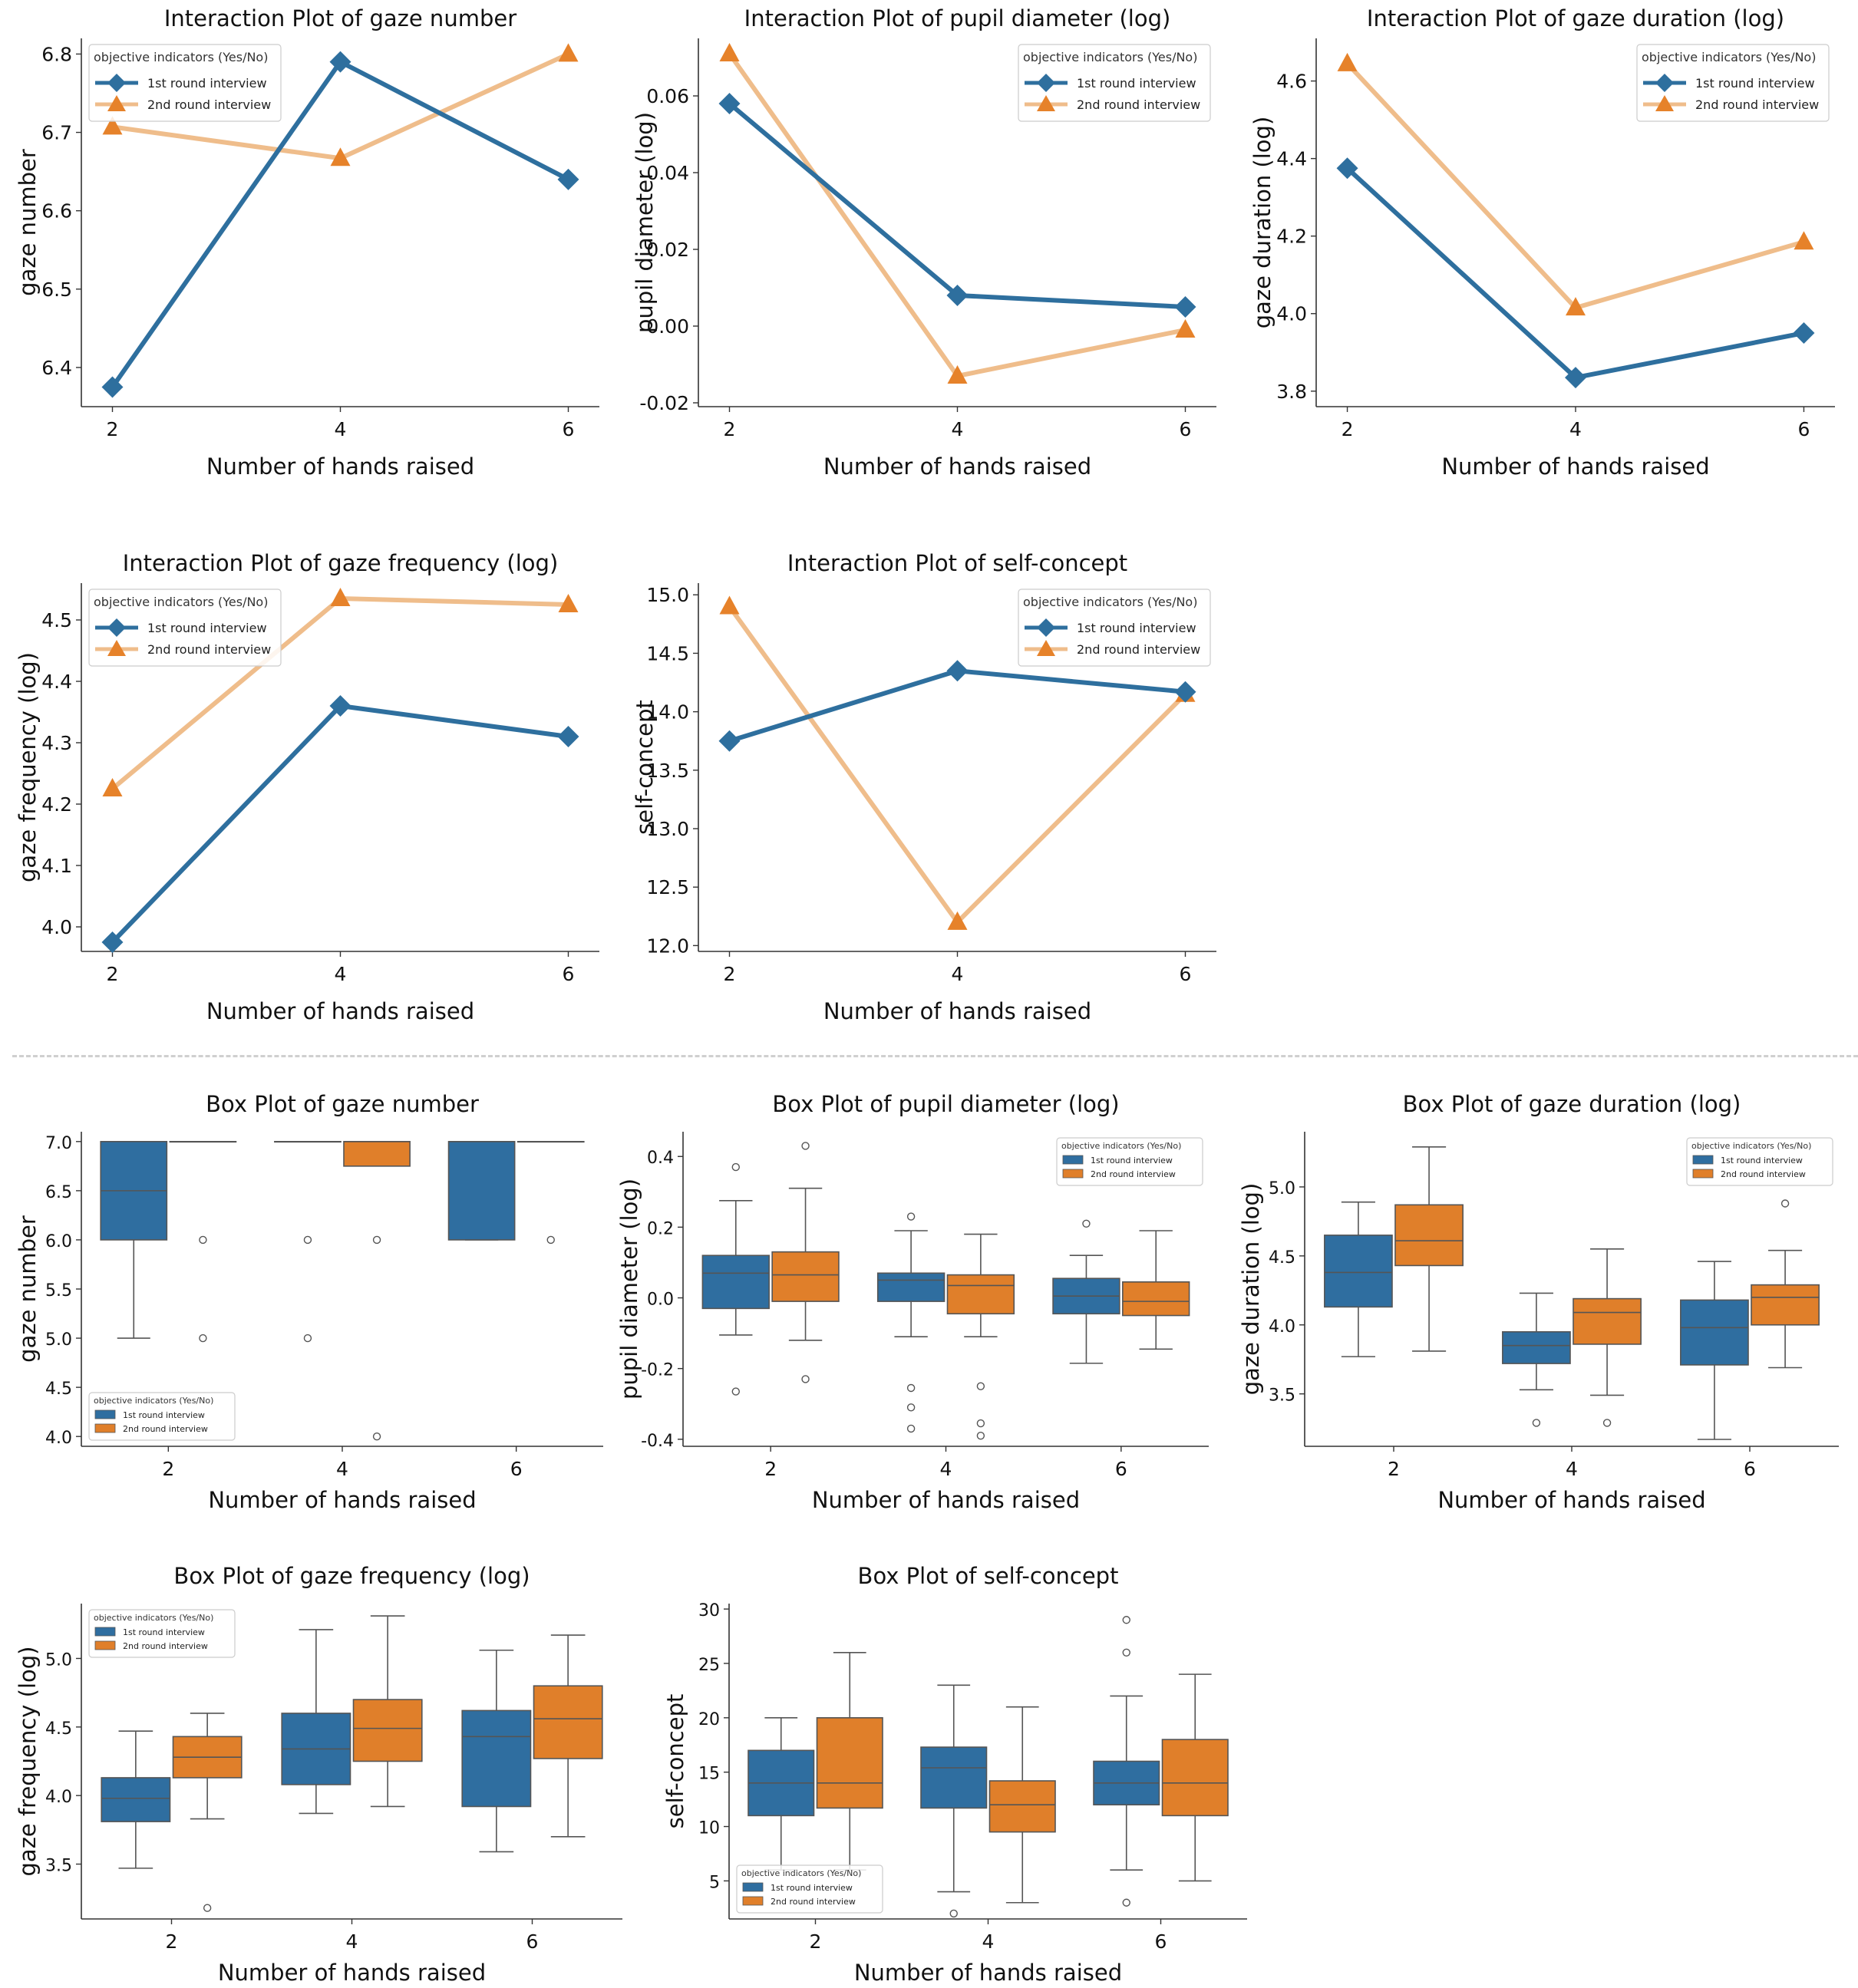 This screenshot has height=1988, width=1858. Describe the element at coordinates (667, 326) in the screenshot. I see `y-tick-label: 0.00` at that location.